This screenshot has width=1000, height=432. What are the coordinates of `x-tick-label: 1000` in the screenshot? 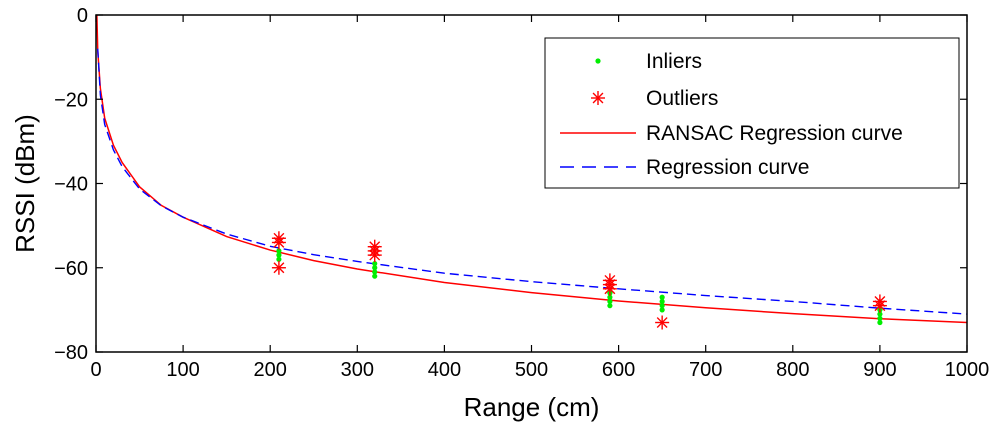 It's located at (967, 370).